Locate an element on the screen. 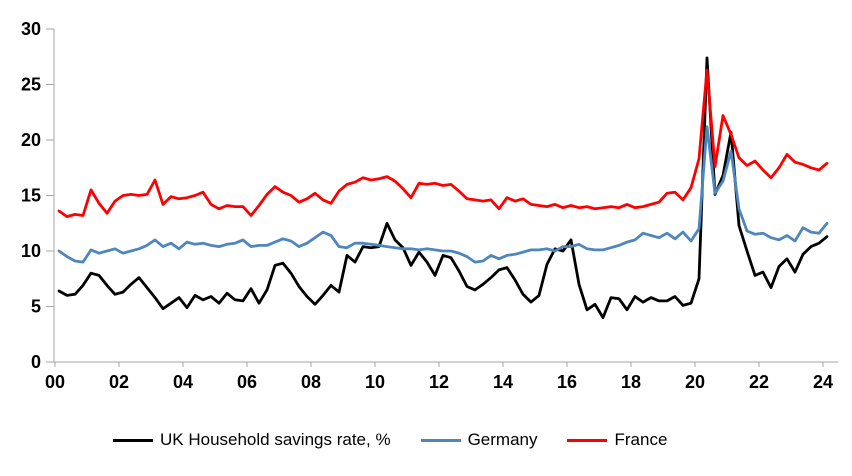 This screenshot has width=852, height=476. y-tick-label-30: 30 is located at coordinates (31, 29).